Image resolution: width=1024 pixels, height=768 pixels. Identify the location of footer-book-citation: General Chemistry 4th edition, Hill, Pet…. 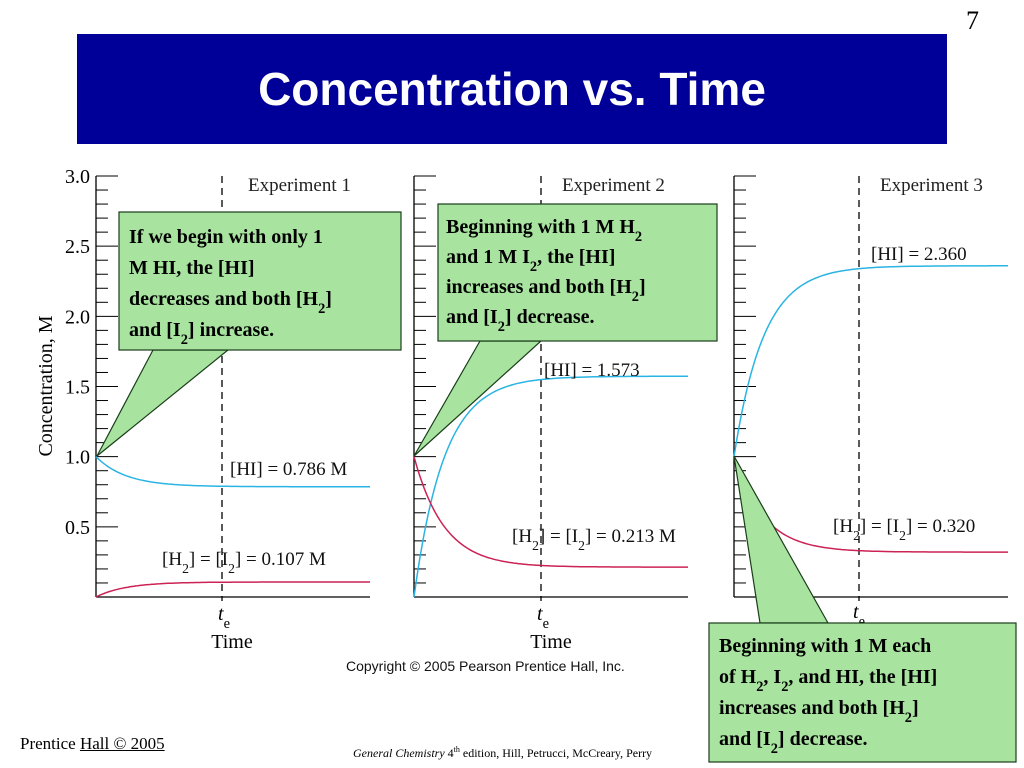
(502, 753).